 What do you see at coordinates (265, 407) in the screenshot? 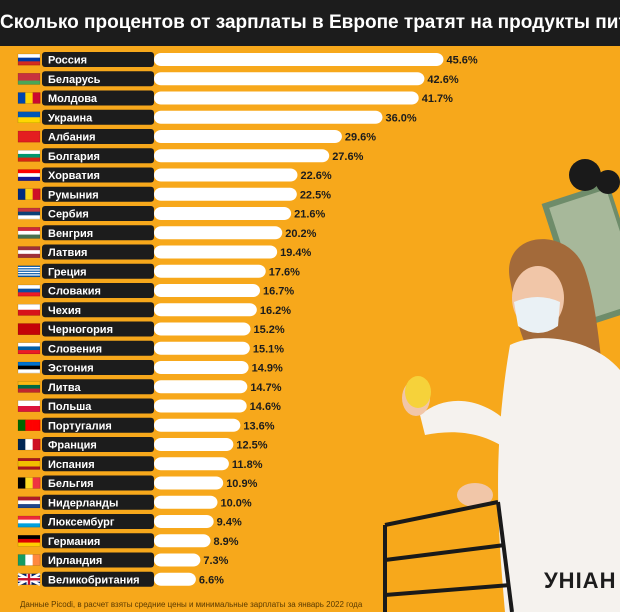
I see `value-label: 14.6%` at bounding box center [265, 407].